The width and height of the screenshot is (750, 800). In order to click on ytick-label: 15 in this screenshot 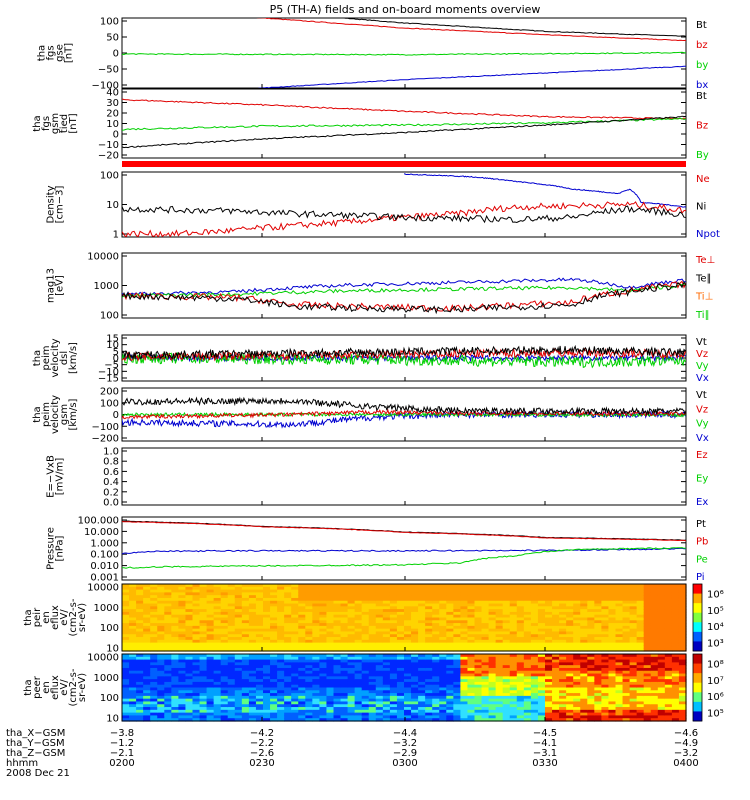, I will do `click(112, 339)`.